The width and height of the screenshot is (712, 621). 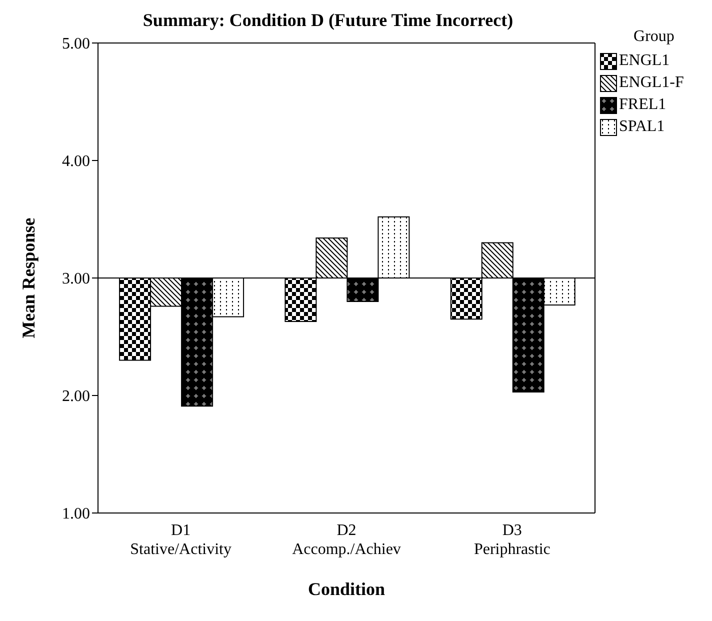 I want to click on y-tick-label: 2.00, so click(x=76, y=397).